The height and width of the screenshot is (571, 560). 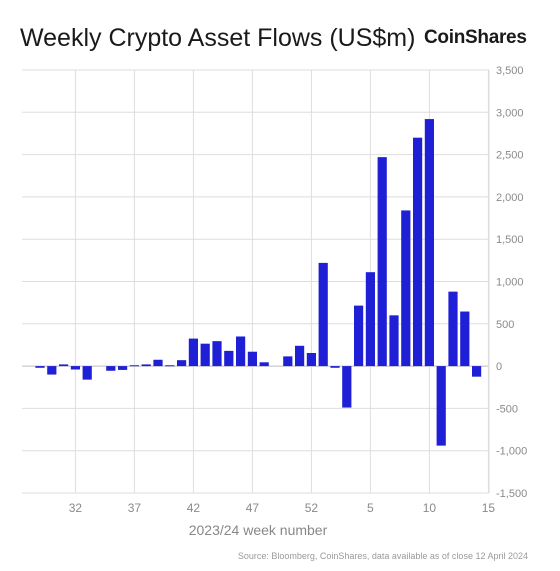 I want to click on y-tick-label: -1,000, so click(x=511, y=452).